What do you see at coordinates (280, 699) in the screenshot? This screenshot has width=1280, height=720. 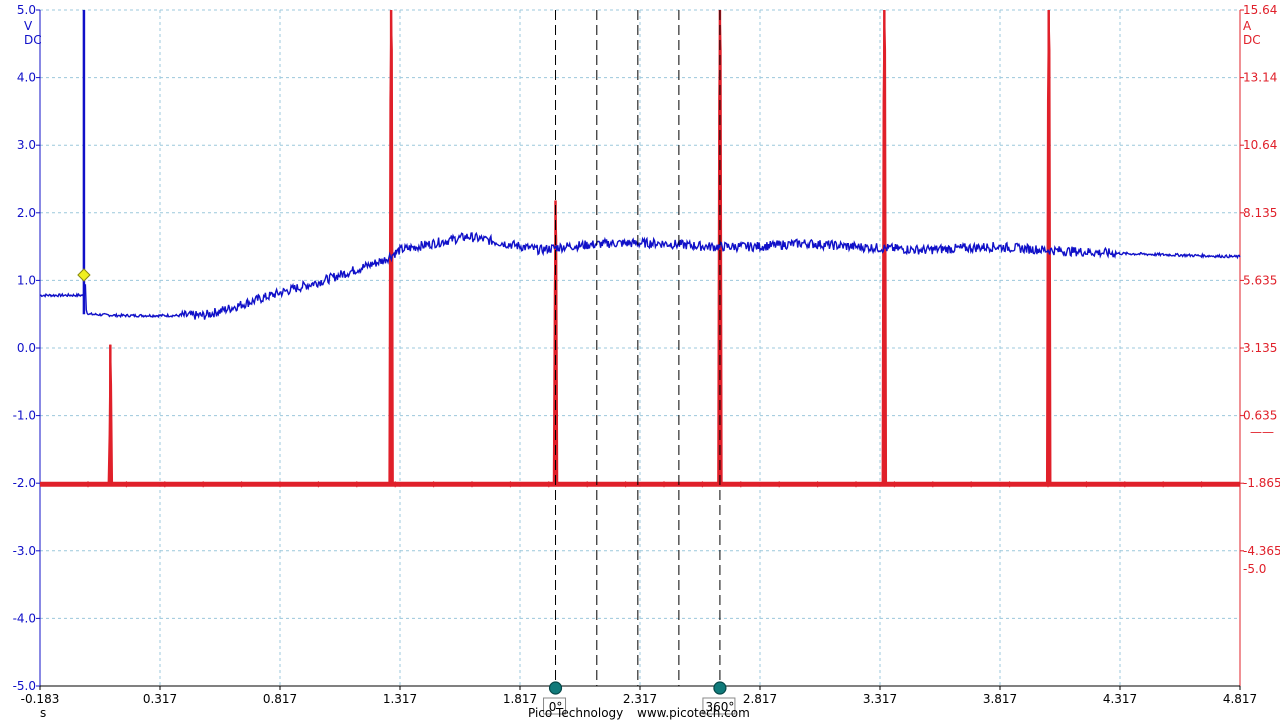 I see `x-tick-label: 0.817` at bounding box center [280, 699].